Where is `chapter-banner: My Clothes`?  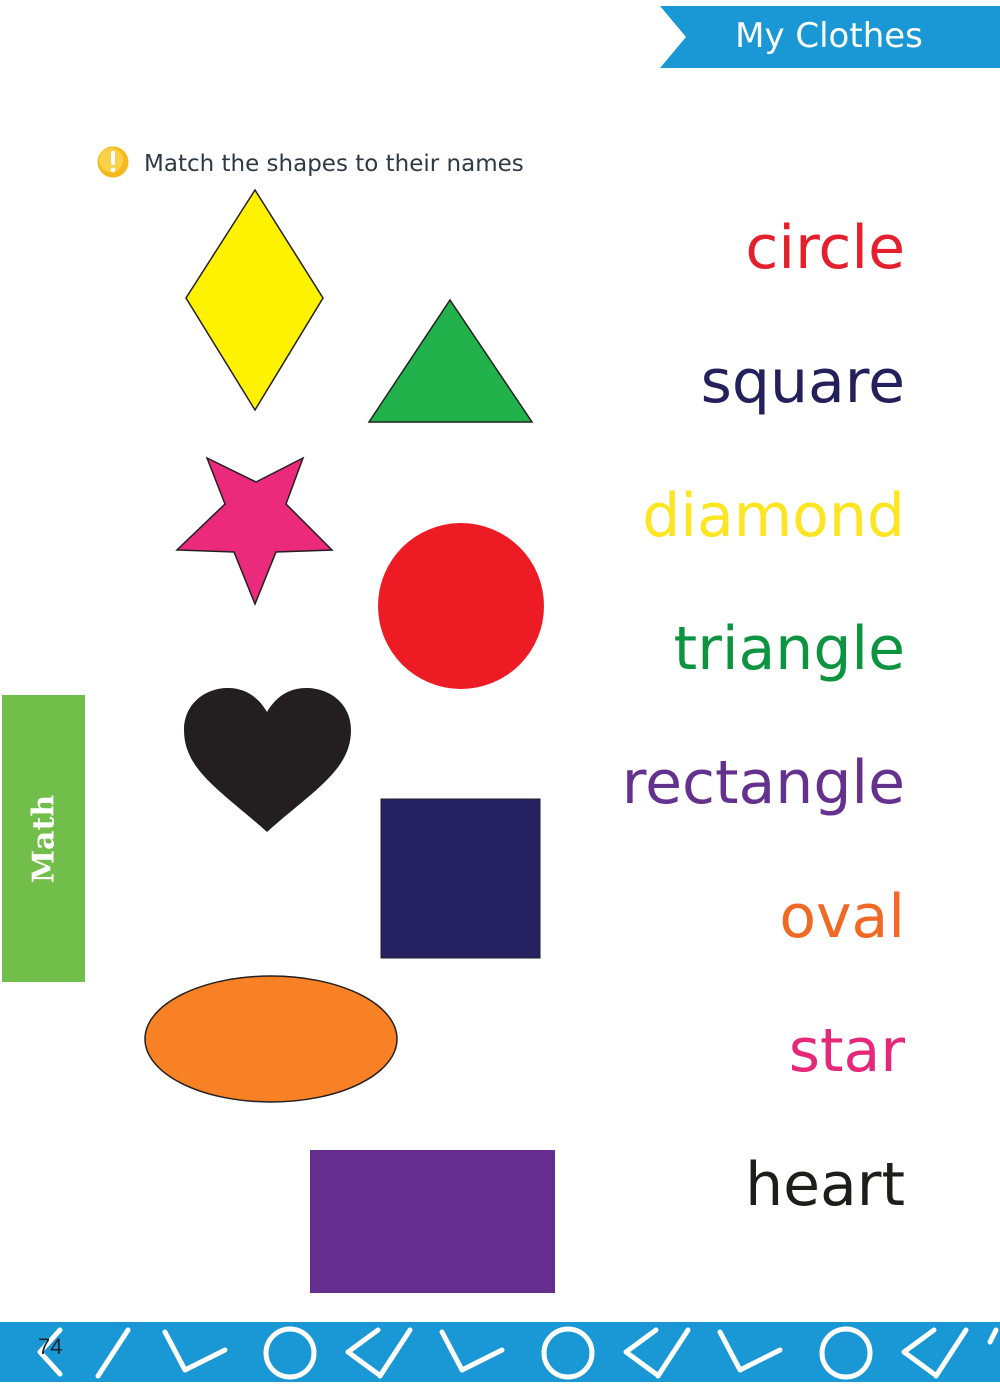 chapter-banner: My Clothes is located at coordinates (830, 37).